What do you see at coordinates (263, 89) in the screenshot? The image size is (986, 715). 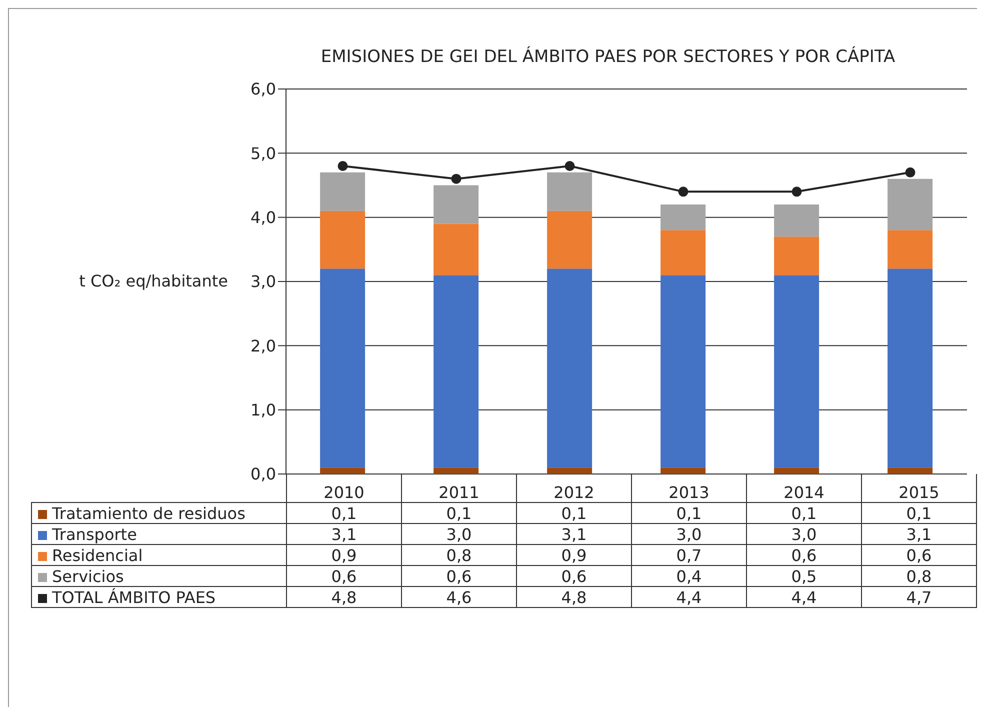 I see `y-tick-label: 6,0` at bounding box center [263, 89].